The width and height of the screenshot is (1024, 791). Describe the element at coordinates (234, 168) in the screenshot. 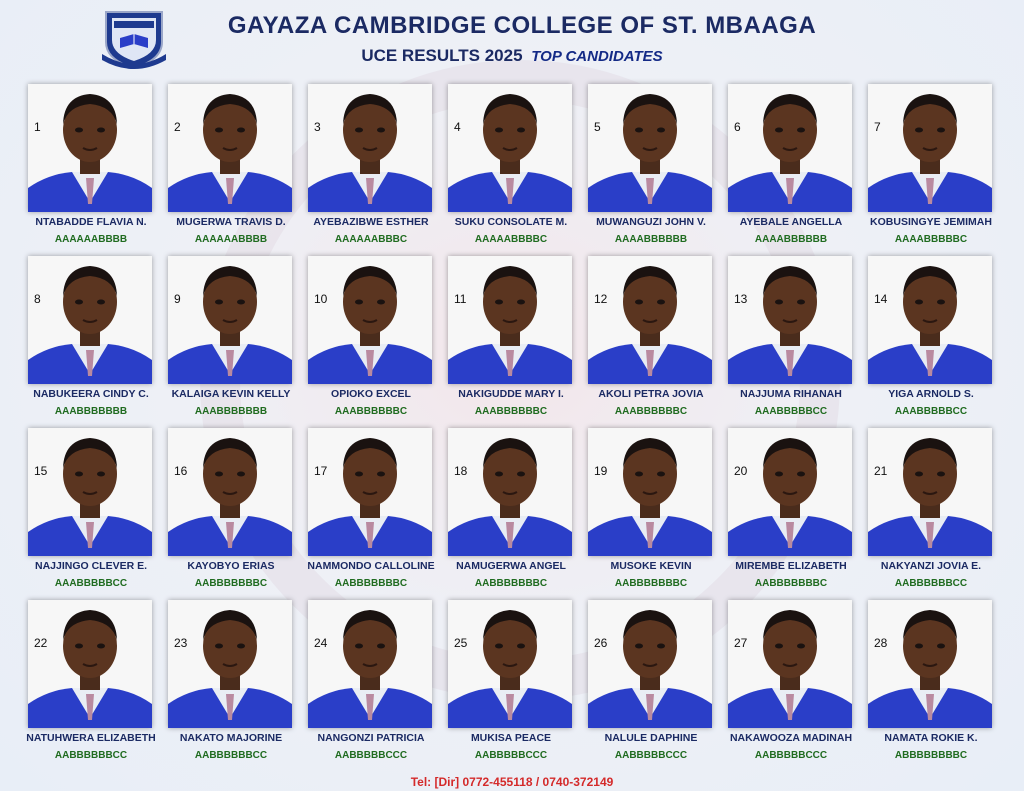

I see `candidate-card: 2 MUGERWA TRAVIS D. AAAAAABBBB` at that location.